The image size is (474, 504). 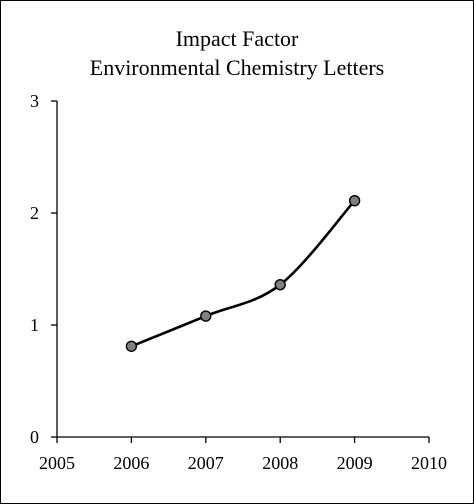 I want to click on x-tick-label: 2007, so click(x=206, y=463).